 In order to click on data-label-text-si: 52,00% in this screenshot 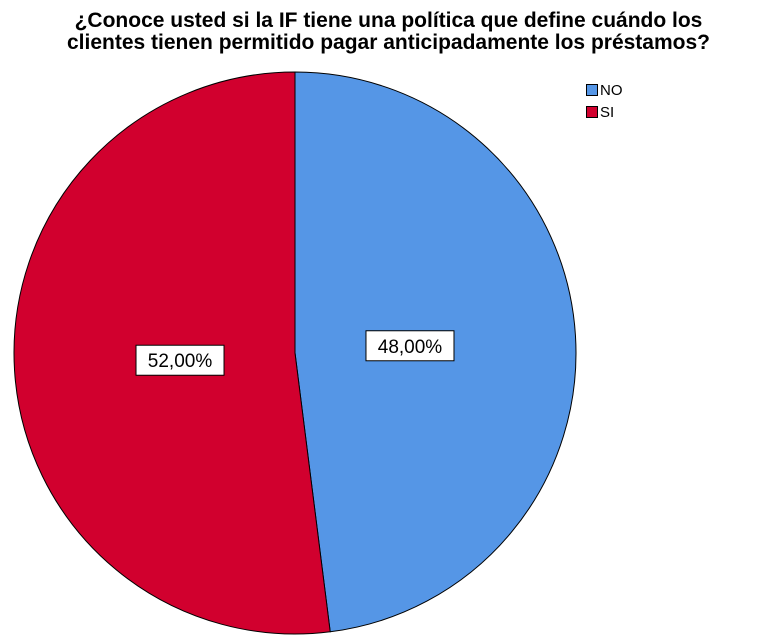, I will do `click(180, 361)`.